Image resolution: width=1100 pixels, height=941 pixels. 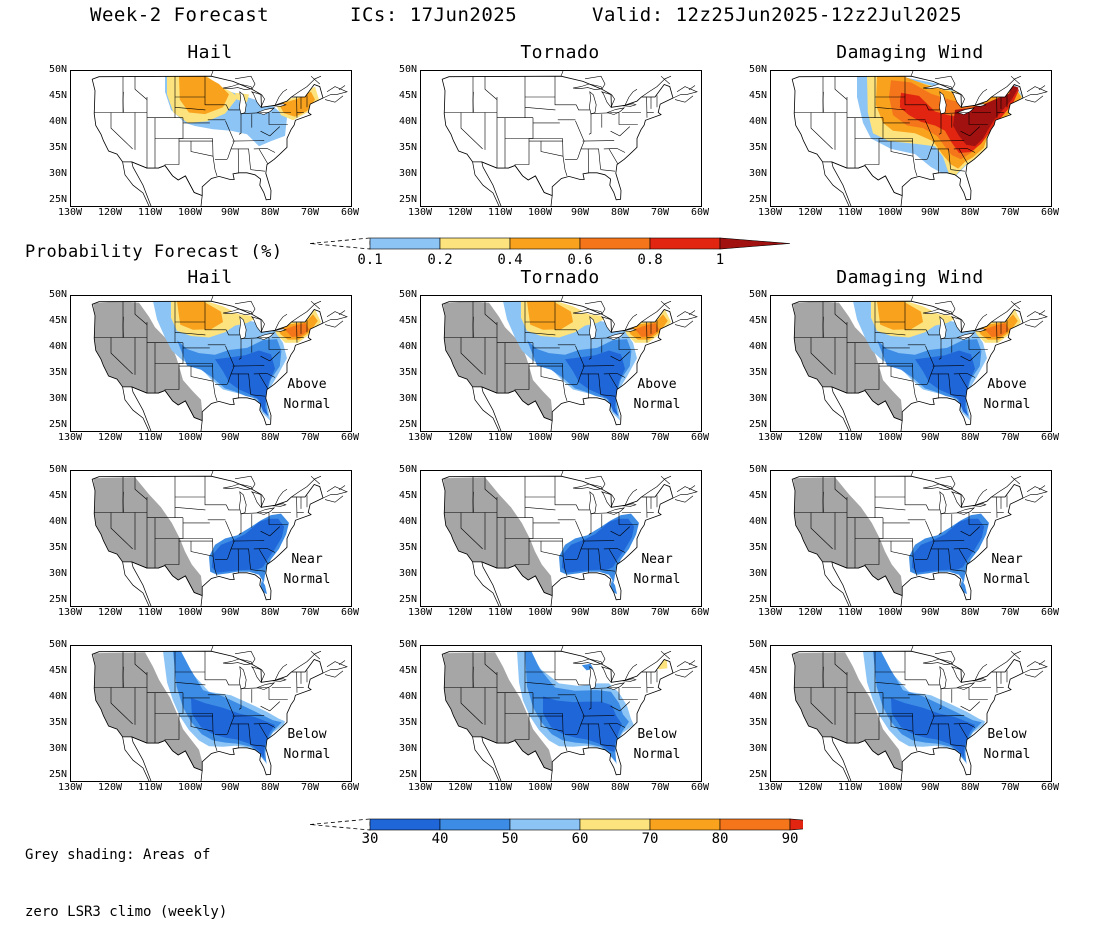 I want to click on colorbar-tick-label: 60, so click(x=580, y=839).